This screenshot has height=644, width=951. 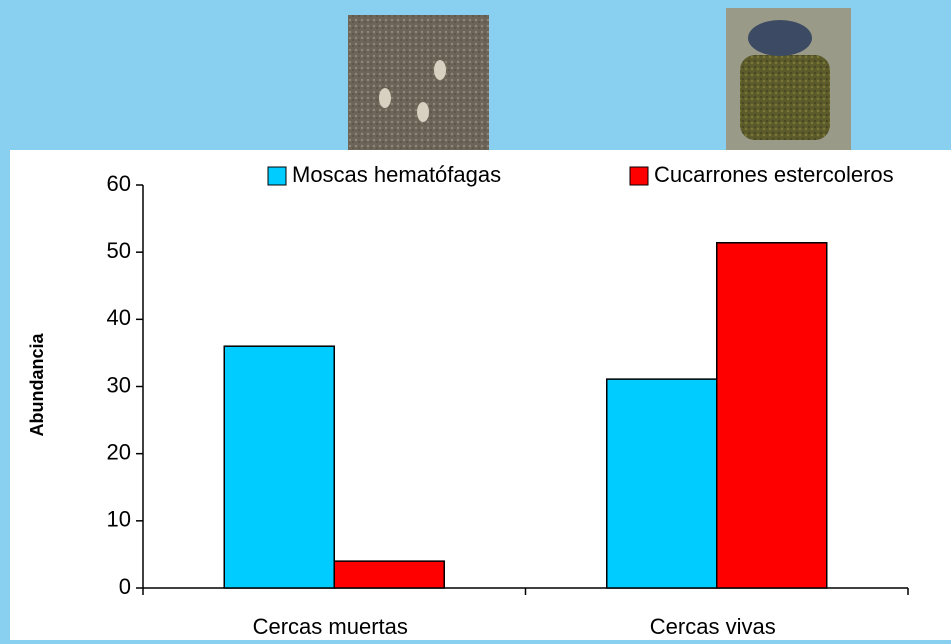 What do you see at coordinates (418, 83) in the screenshot?
I see `photo-flies` at bounding box center [418, 83].